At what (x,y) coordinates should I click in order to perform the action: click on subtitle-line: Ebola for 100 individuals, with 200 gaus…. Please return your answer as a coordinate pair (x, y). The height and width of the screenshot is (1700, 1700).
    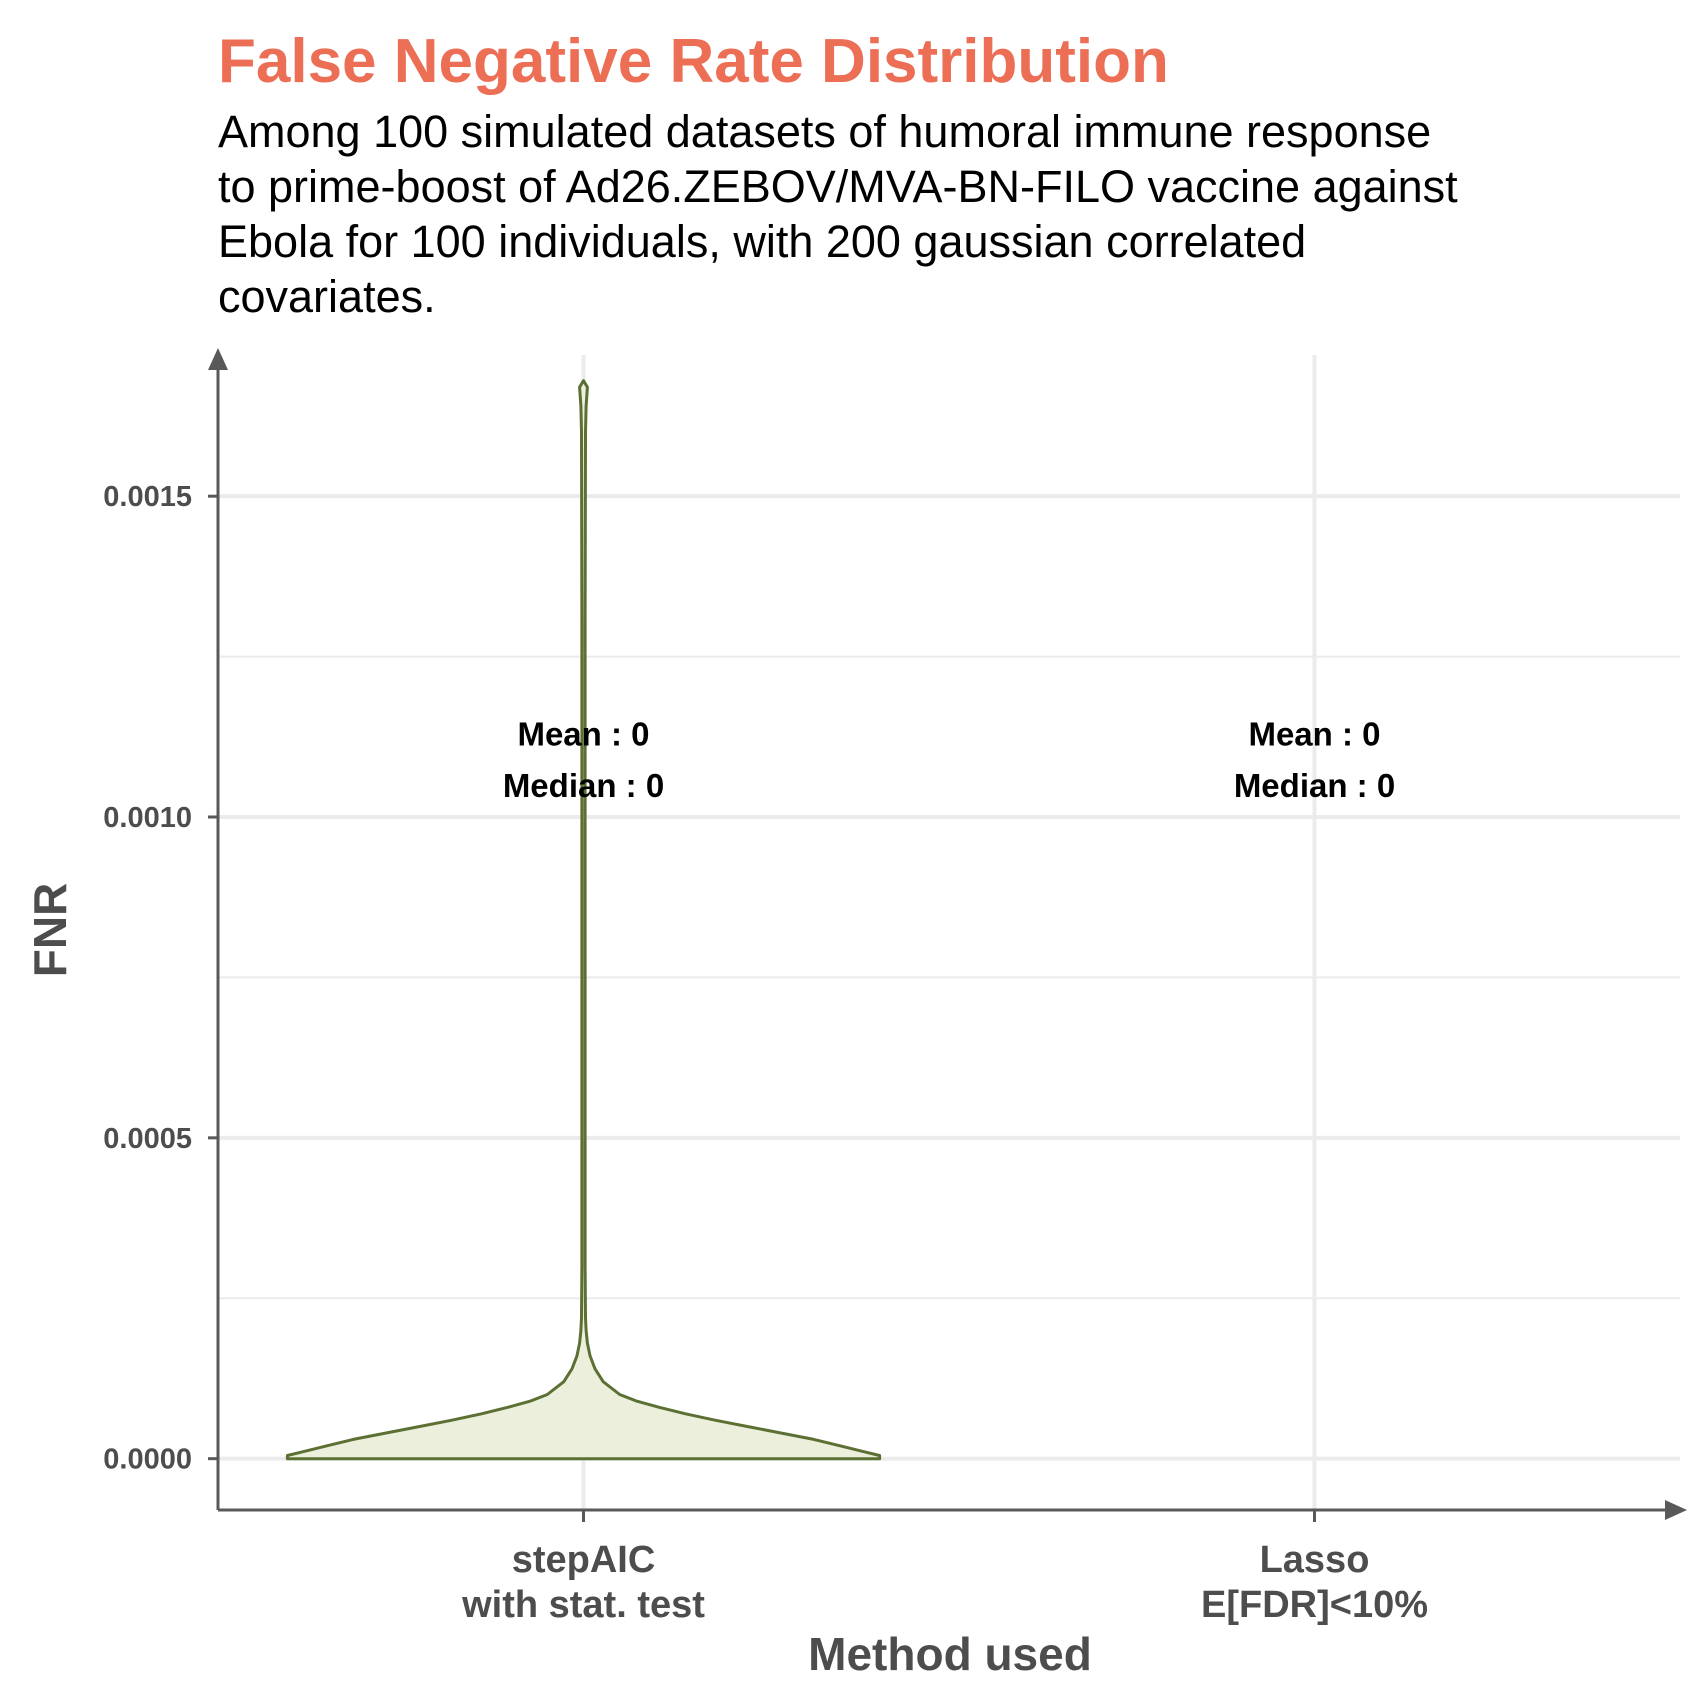
    Looking at the image, I should click on (762, 241).